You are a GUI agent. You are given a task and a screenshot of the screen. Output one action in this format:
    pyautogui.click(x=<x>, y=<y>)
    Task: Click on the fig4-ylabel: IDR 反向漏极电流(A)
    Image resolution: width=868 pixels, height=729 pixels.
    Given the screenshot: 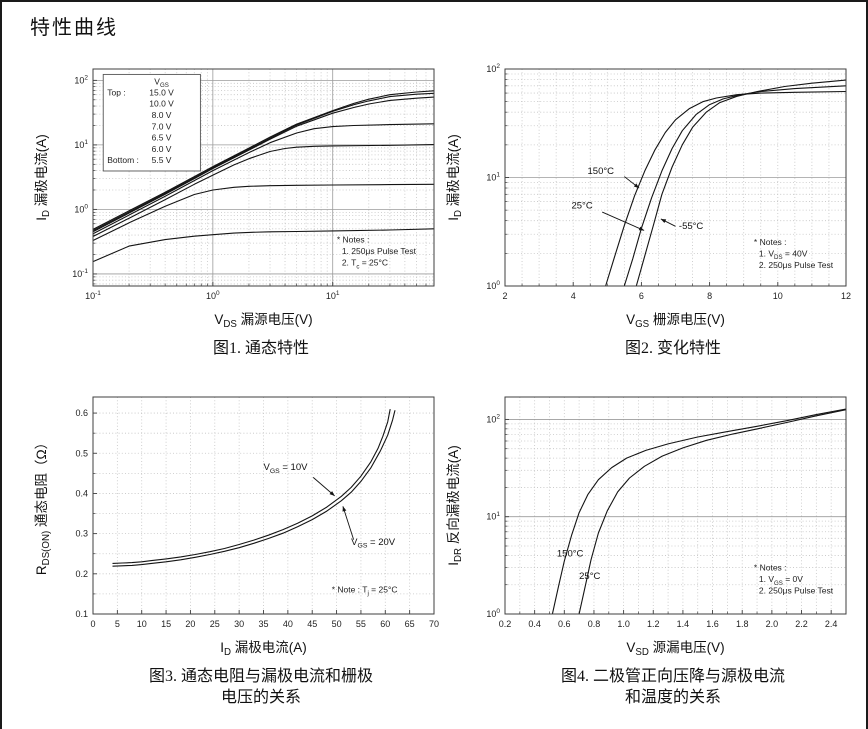 What is the action you would take?
    pyautogui.click(x=455, y=505)
    